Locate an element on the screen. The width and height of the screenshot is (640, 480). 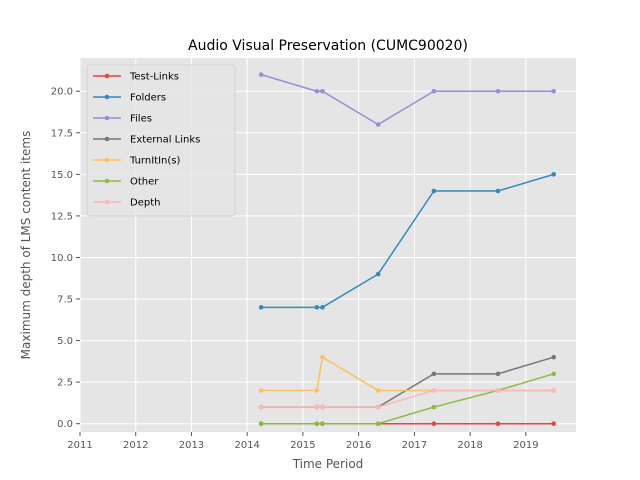
y-axis: 0.0 2.5 5.0 7.5 10.0 12.5 15.0 17.5 20.0 is located at coordinates (65, 258).